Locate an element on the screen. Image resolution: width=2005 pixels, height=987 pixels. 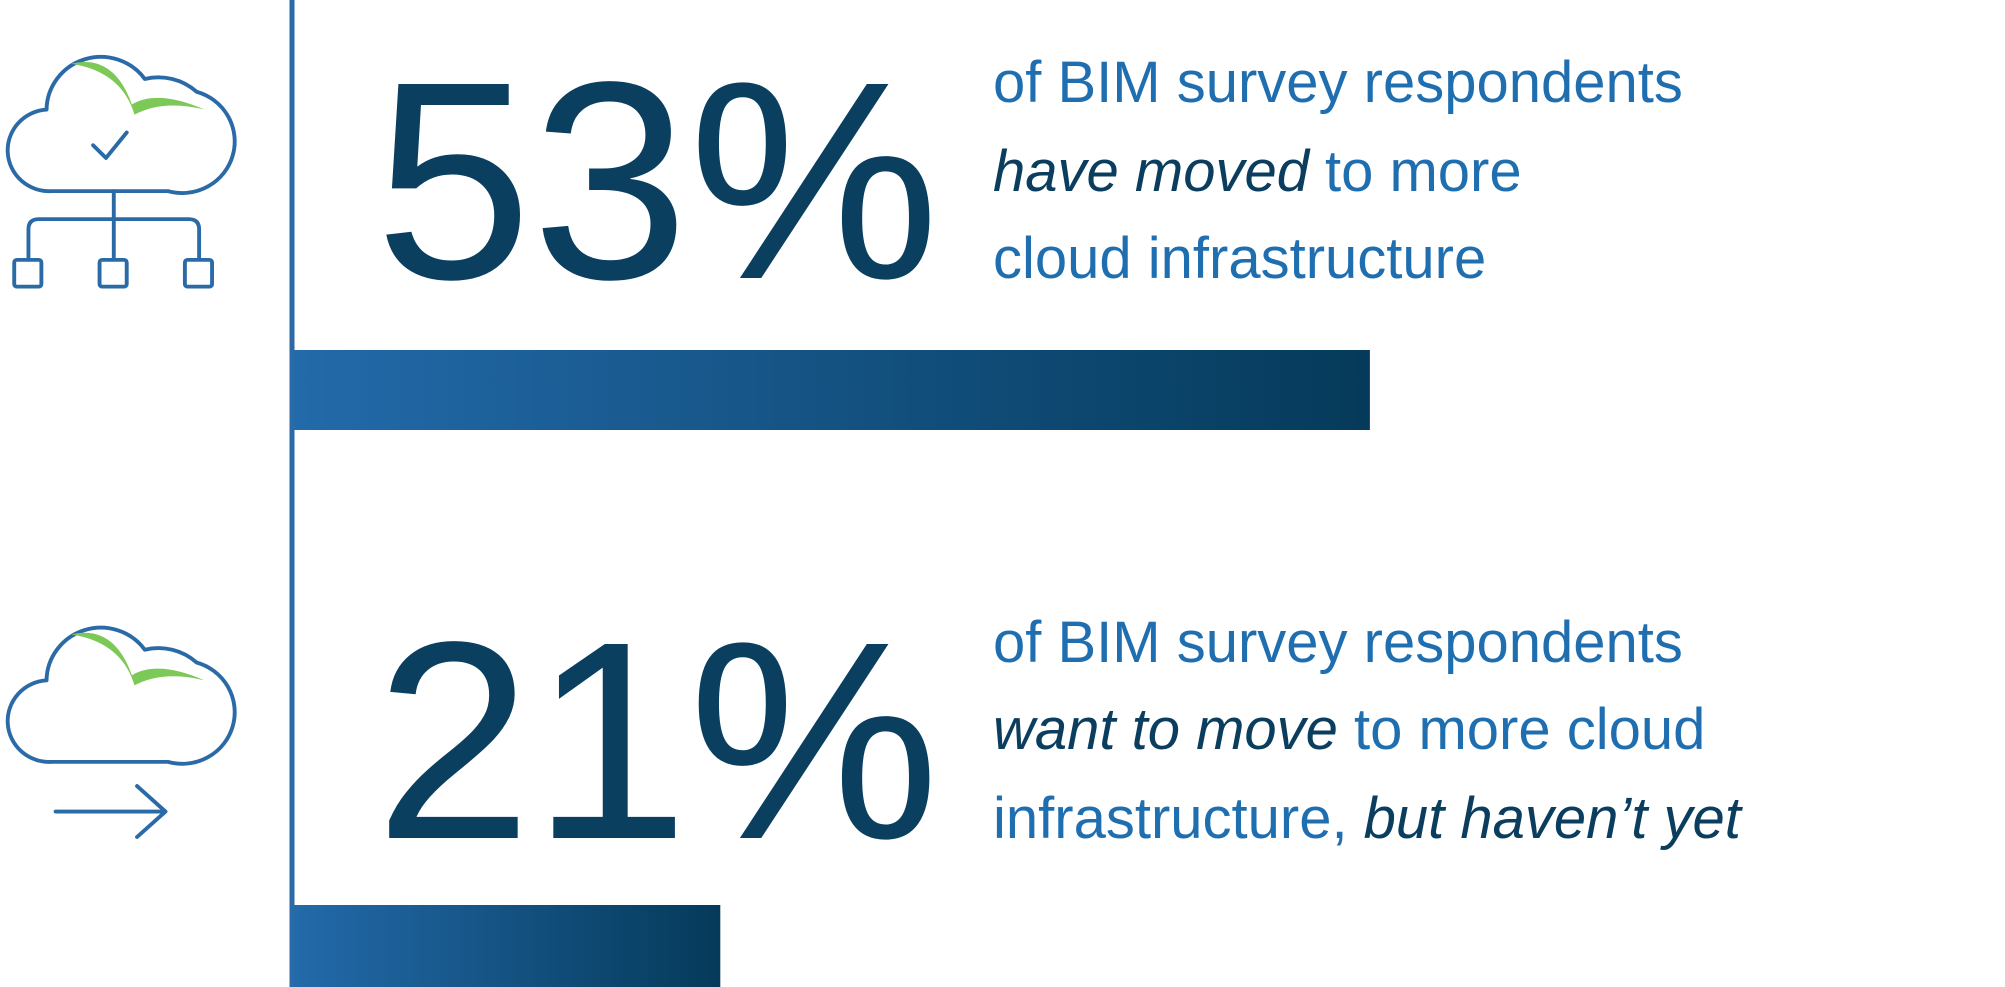
description-text: to more is located at coordinates (1423, 171).